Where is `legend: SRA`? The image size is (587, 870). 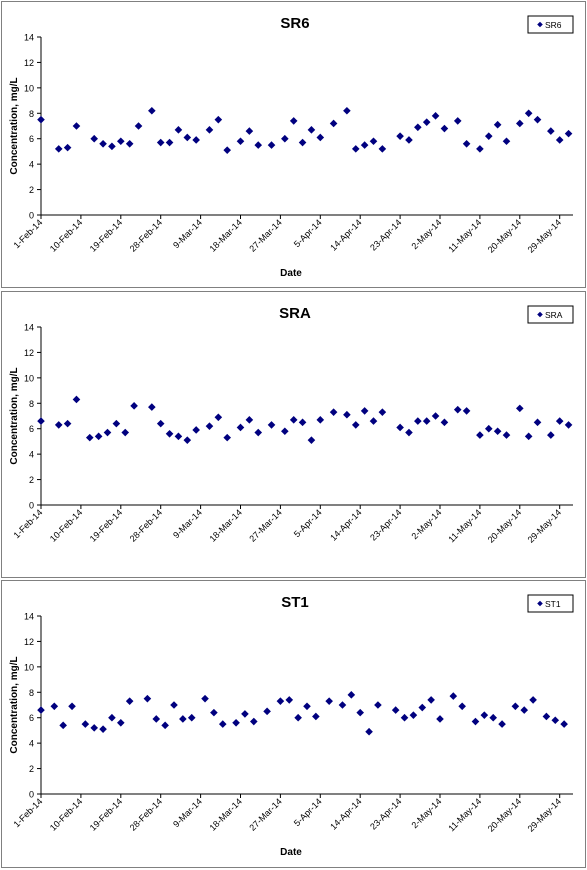
legend: SRA is located at coordinates (550, 314).